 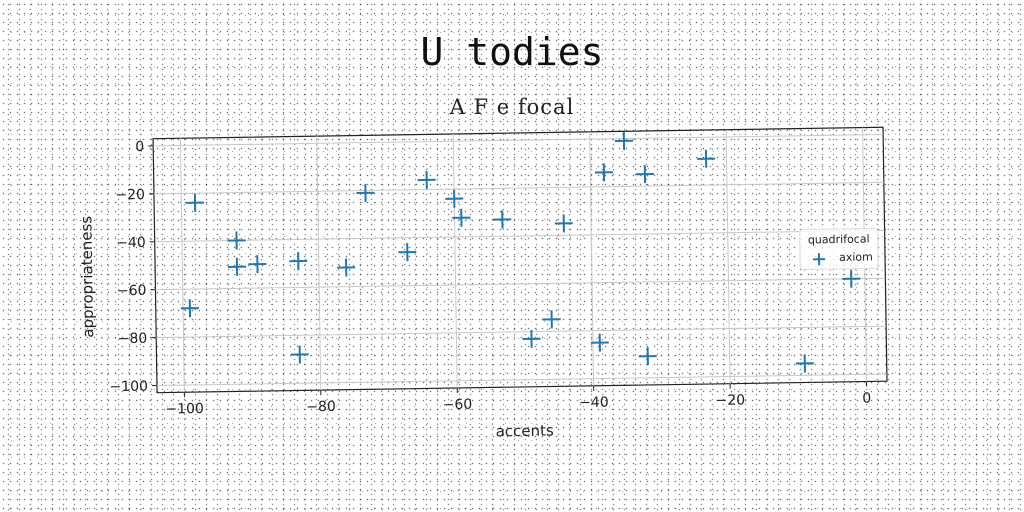 I want to click on y-tick-label: −60, so click(x=132, y=291).